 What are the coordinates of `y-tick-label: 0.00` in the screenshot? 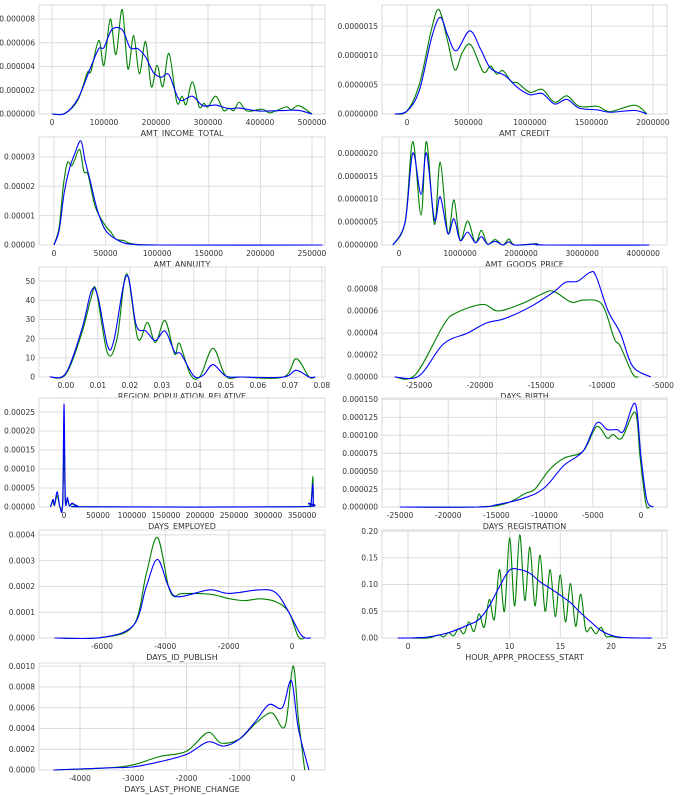 It's located at (369, 638).